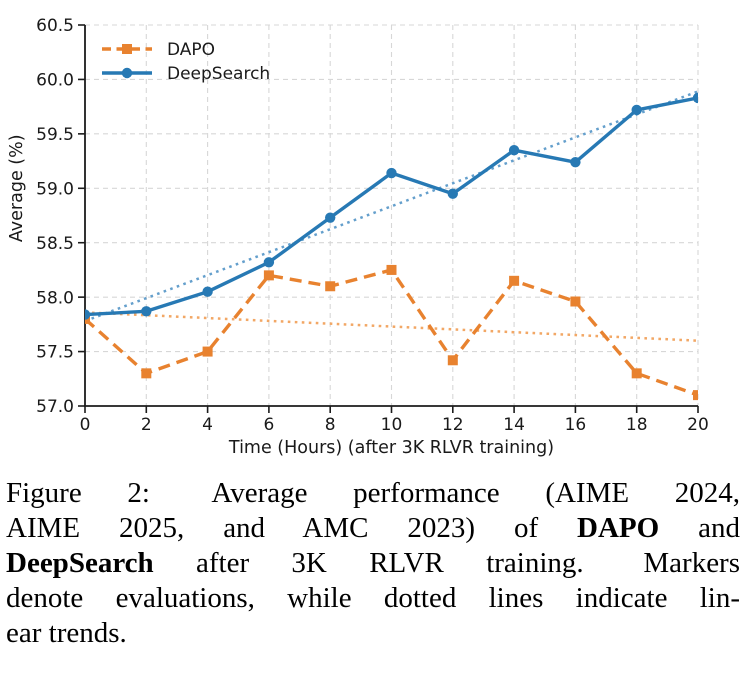 The height and width of the screenshot is (678, 746). Describe the element at coordinates (80, 563) in the screenshot. I see `caption-bold-term: DeepSearch` at that location.